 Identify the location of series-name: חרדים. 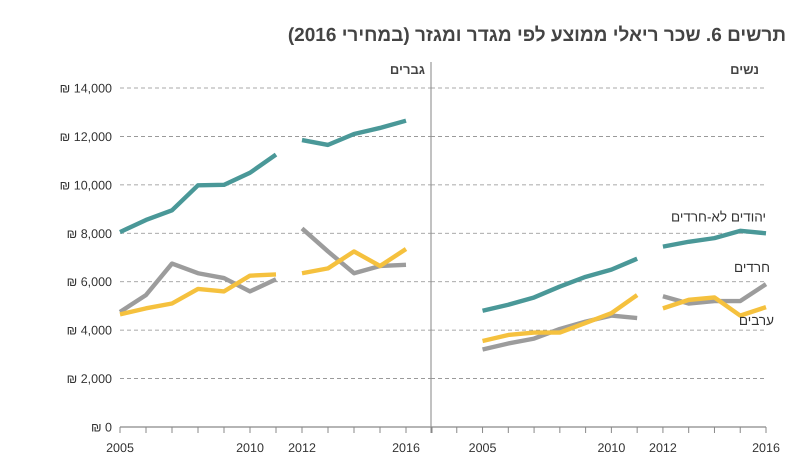
(752, 268).